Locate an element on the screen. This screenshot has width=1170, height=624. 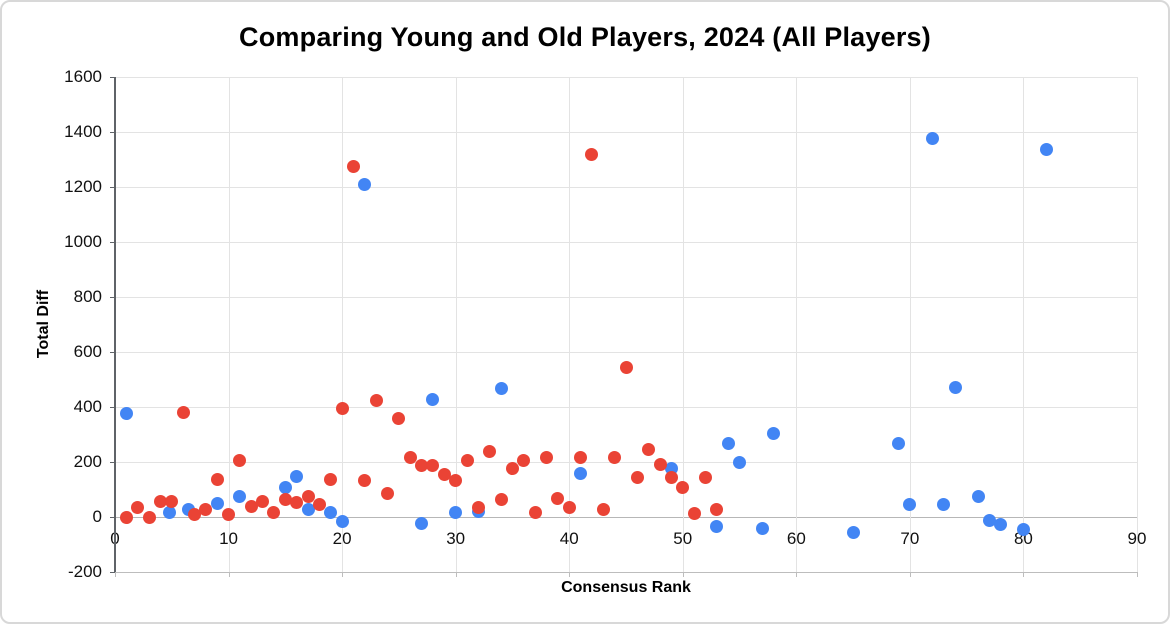
y-tick-label: 1200 is located at coordinates (83, 186).